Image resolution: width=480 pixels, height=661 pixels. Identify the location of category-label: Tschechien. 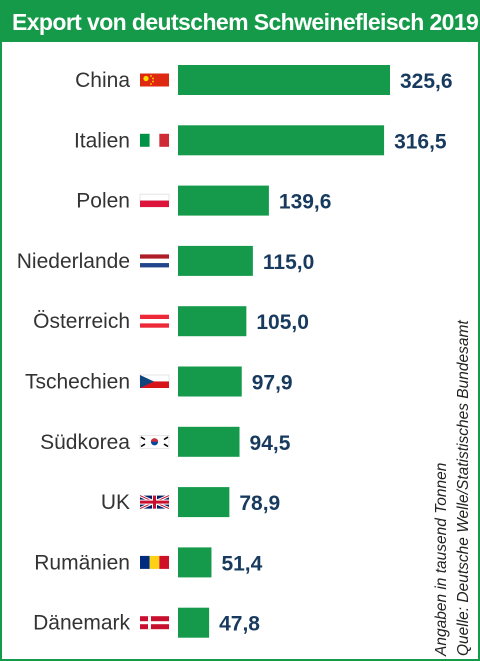
(77, 382).